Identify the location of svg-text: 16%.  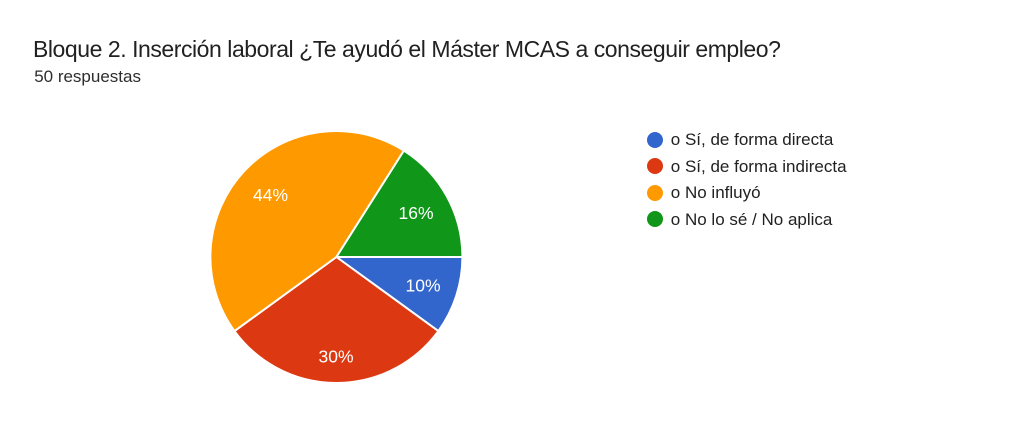
(415, 213).